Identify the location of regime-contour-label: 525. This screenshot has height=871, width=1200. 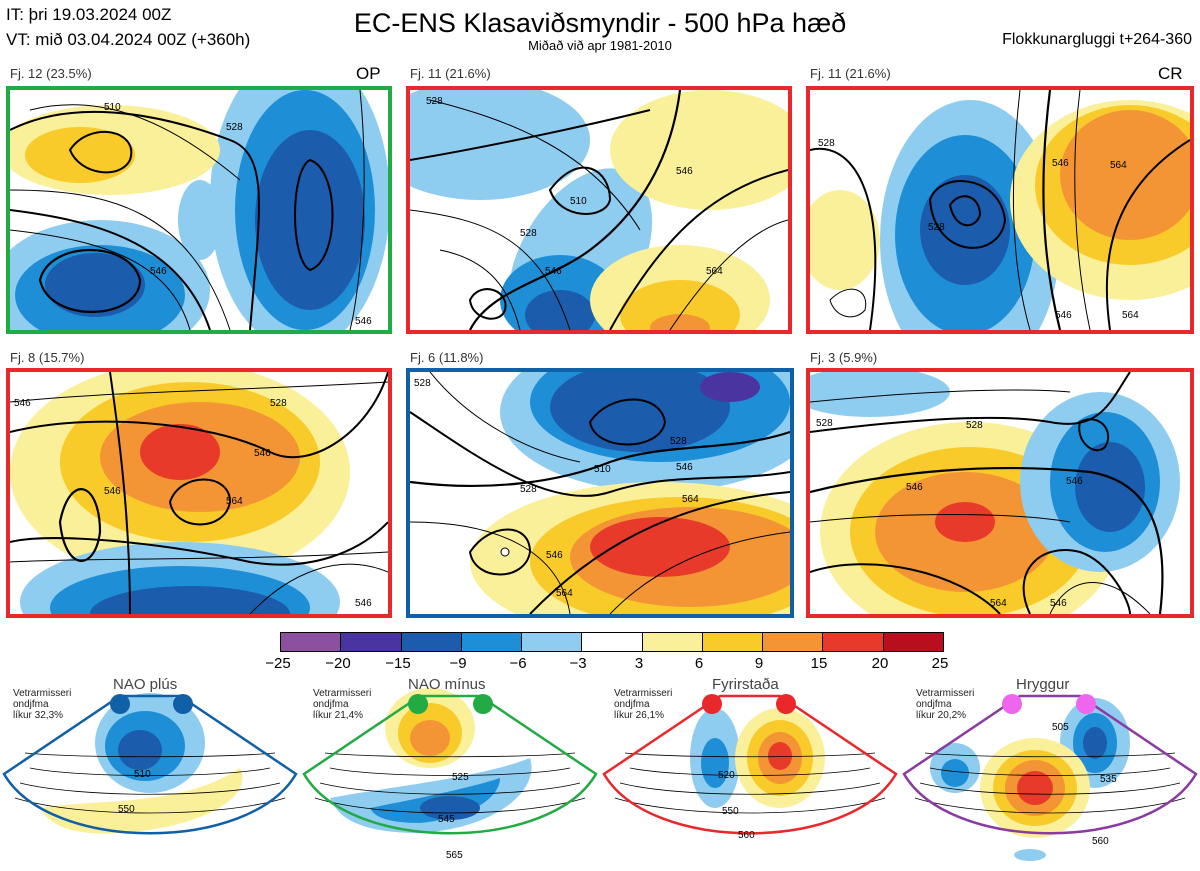
(460, 777).